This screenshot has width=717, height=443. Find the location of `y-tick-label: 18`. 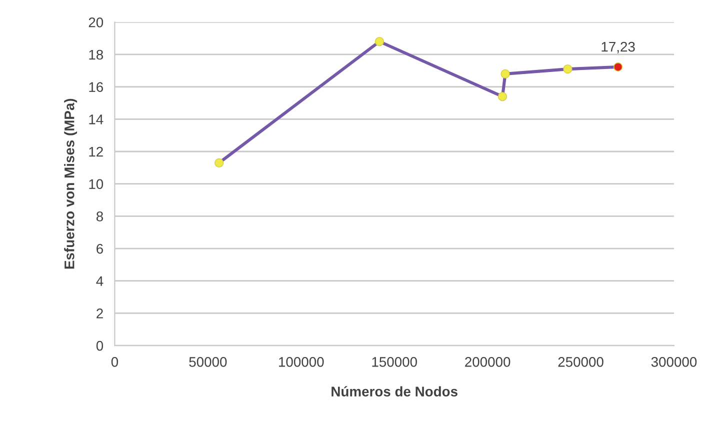

y-tick-label: 18 is located at coordinates (96, 55).